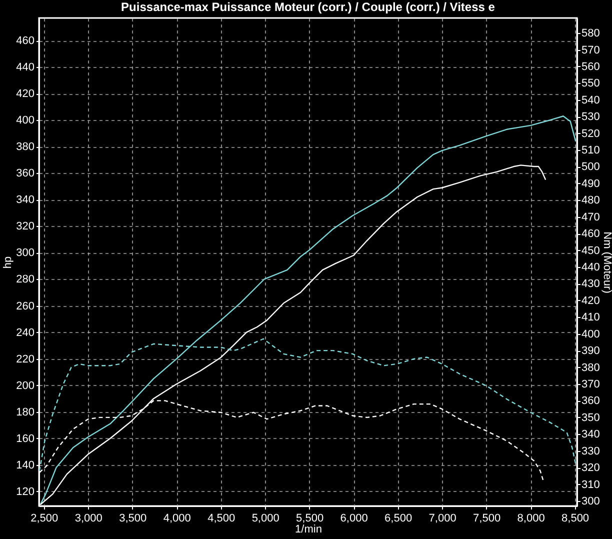  Describe the element at coordinates (25, 359) in the screenshot. I see `y-tick-label: 220` at that location.